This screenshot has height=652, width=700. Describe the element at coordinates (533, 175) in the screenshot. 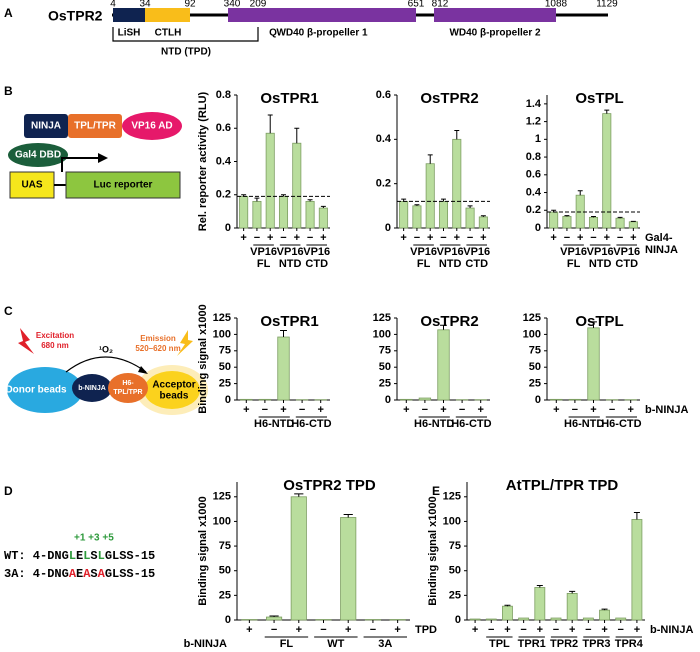

I see `y-tick-label: 0.6` at that location.